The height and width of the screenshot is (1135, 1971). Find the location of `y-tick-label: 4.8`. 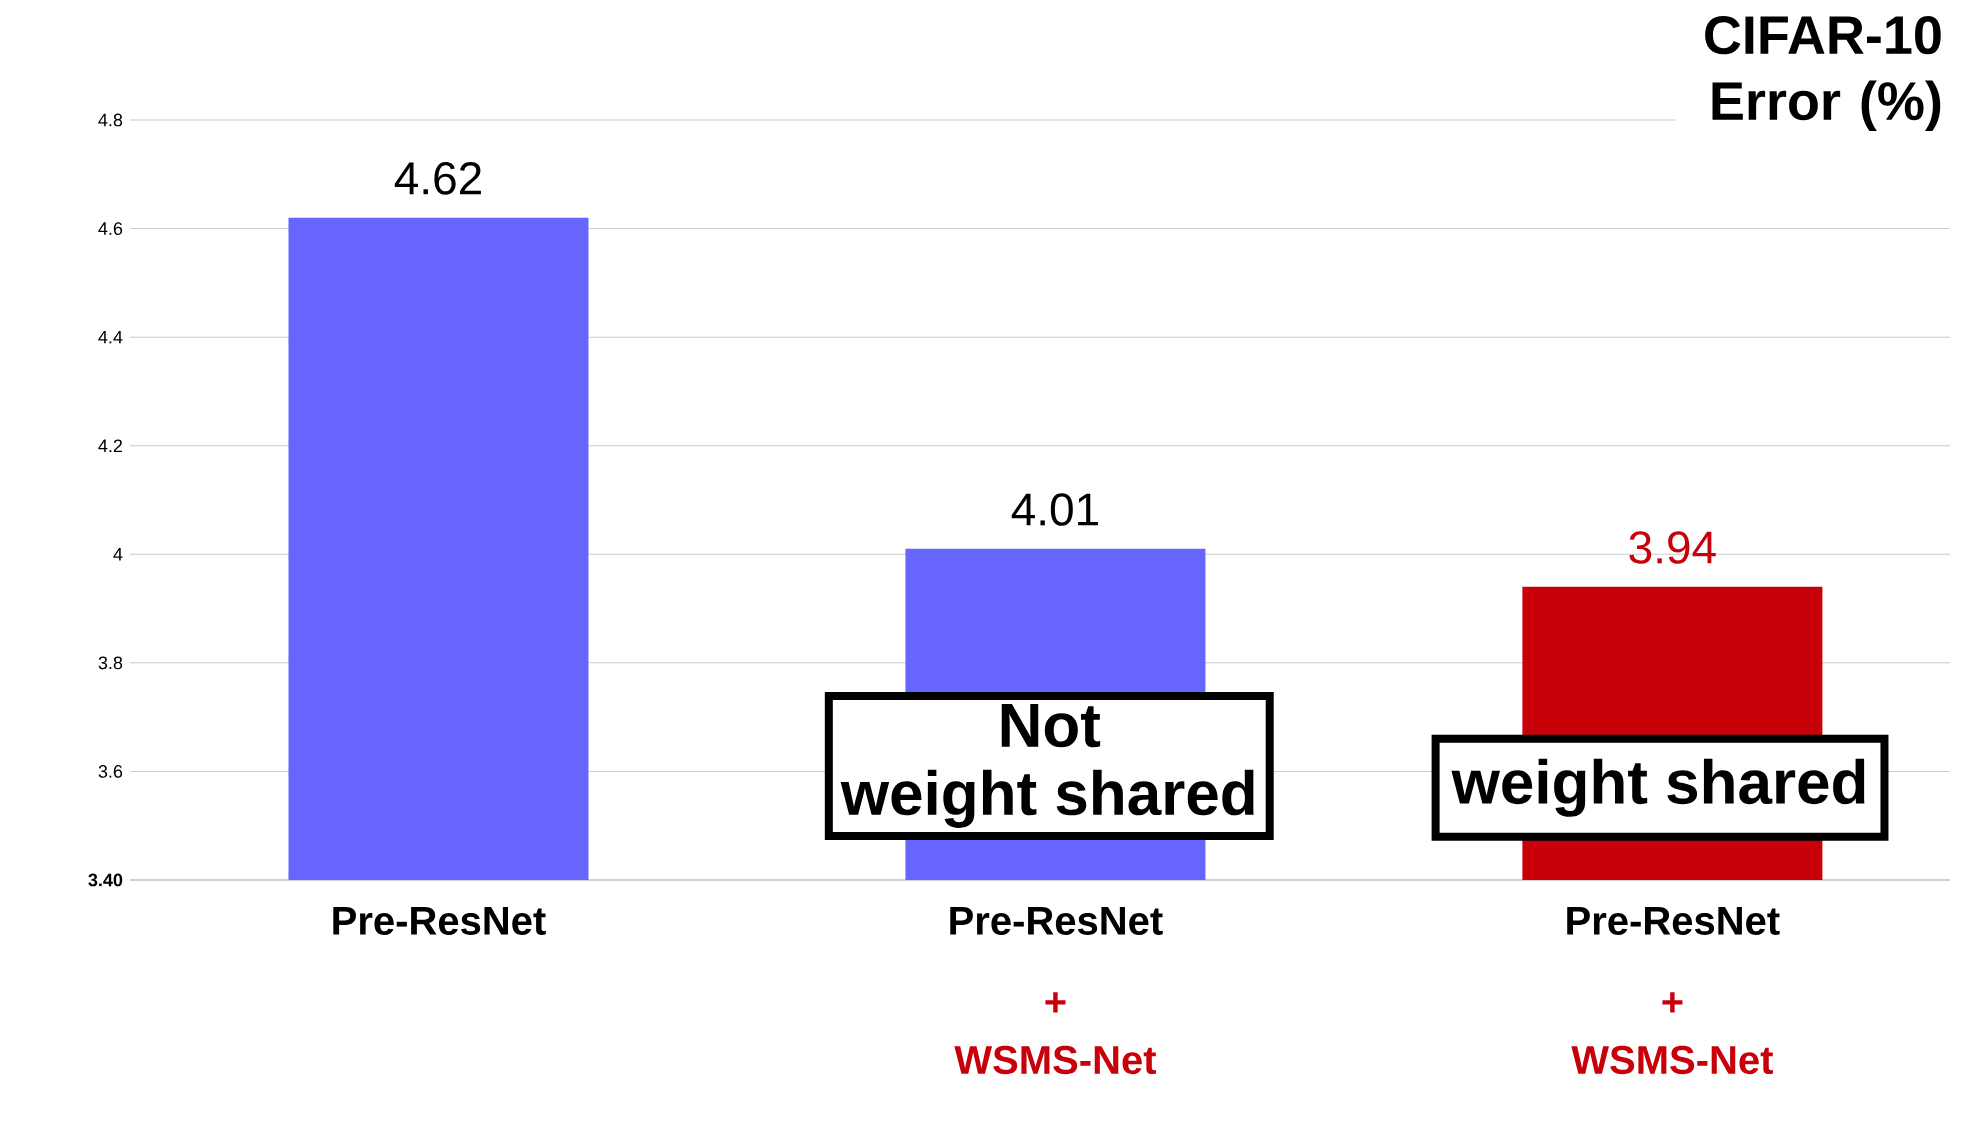

y-tick-label: 4.8 is located at coordinates (110, 120).